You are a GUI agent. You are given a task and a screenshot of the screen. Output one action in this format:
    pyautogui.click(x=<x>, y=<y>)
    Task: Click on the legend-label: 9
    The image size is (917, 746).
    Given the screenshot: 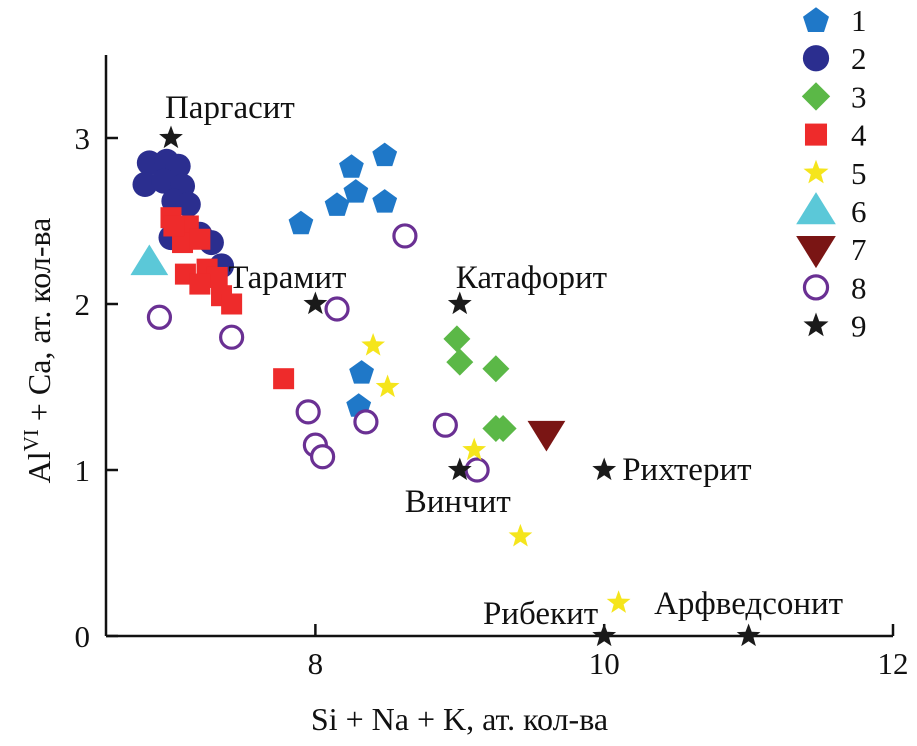 What is the action you would take?
    pyautogui.click(x=859, y=326)
    